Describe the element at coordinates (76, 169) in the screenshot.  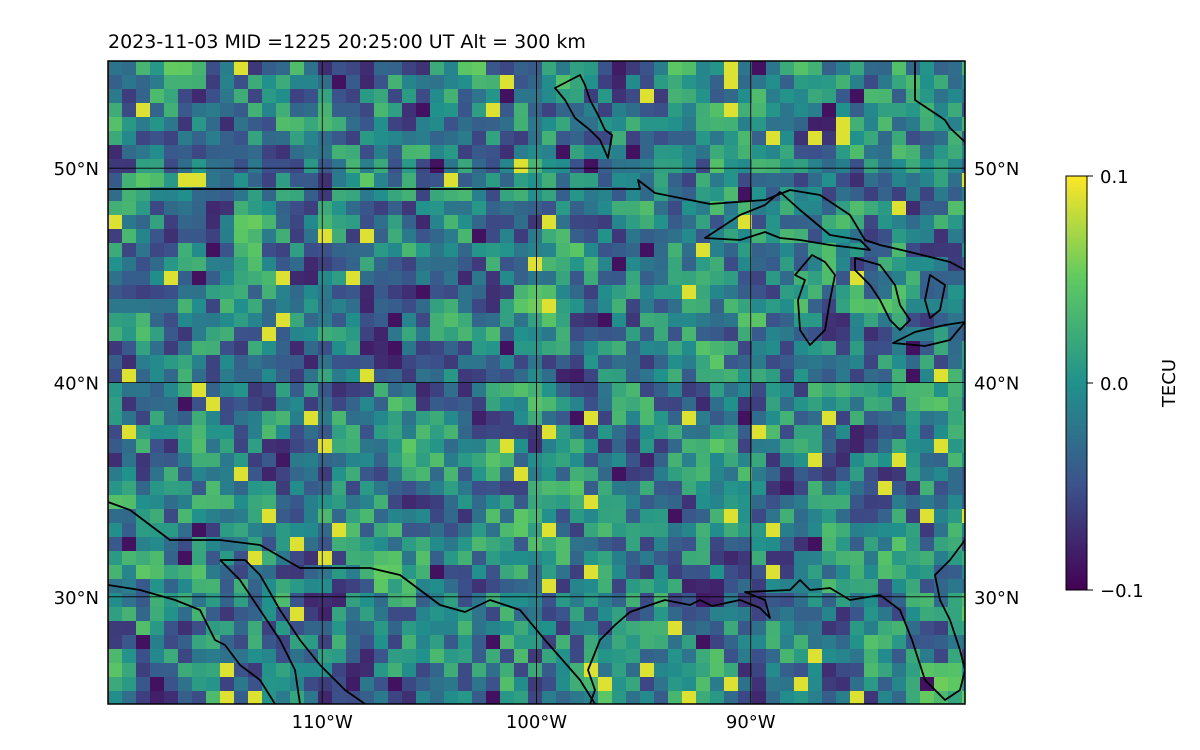
I see `lat-tick-label: 50°N` at that location.